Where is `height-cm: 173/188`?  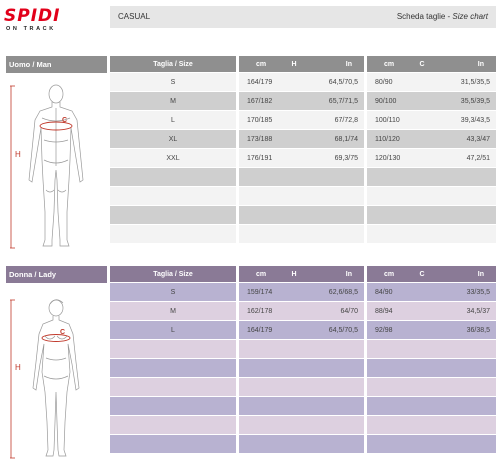 height-cm: 173/188 is located at coordinates (260, 139).